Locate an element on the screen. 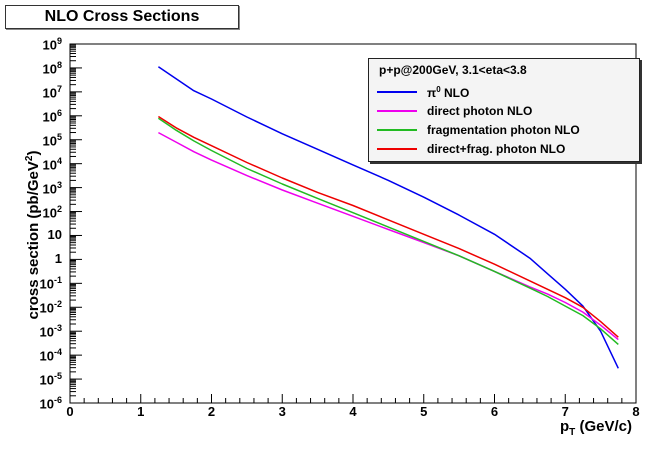  x-tick-label: 3 is located at coordinates (282, 411).